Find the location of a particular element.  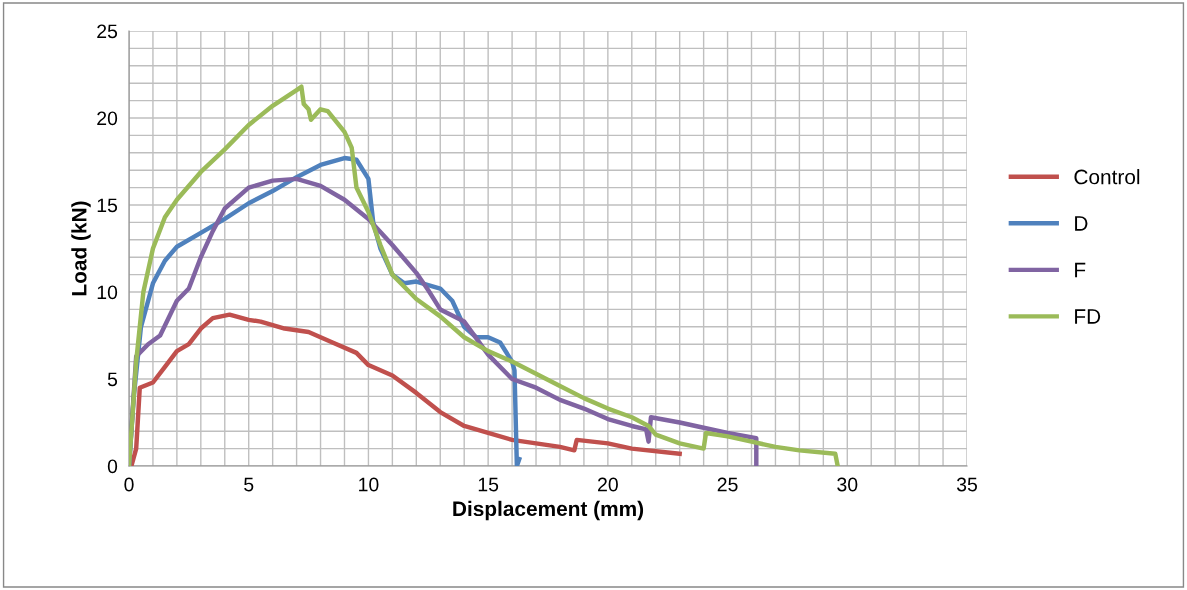

x-axis-title: Displacement (mm) is located at coordinates (548, 510).